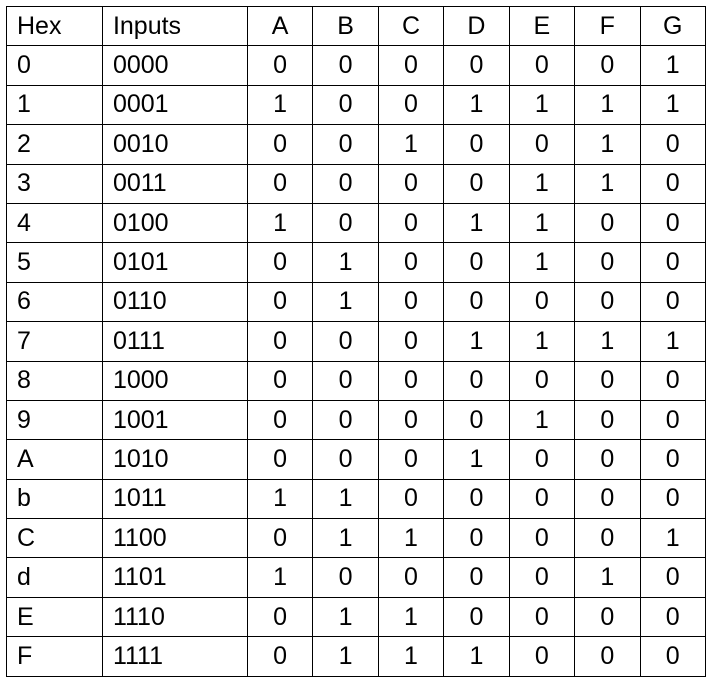 The height and width of the screenshot is (688, 706). I want to click on cell-inputs: 0111, so click(174, 341).